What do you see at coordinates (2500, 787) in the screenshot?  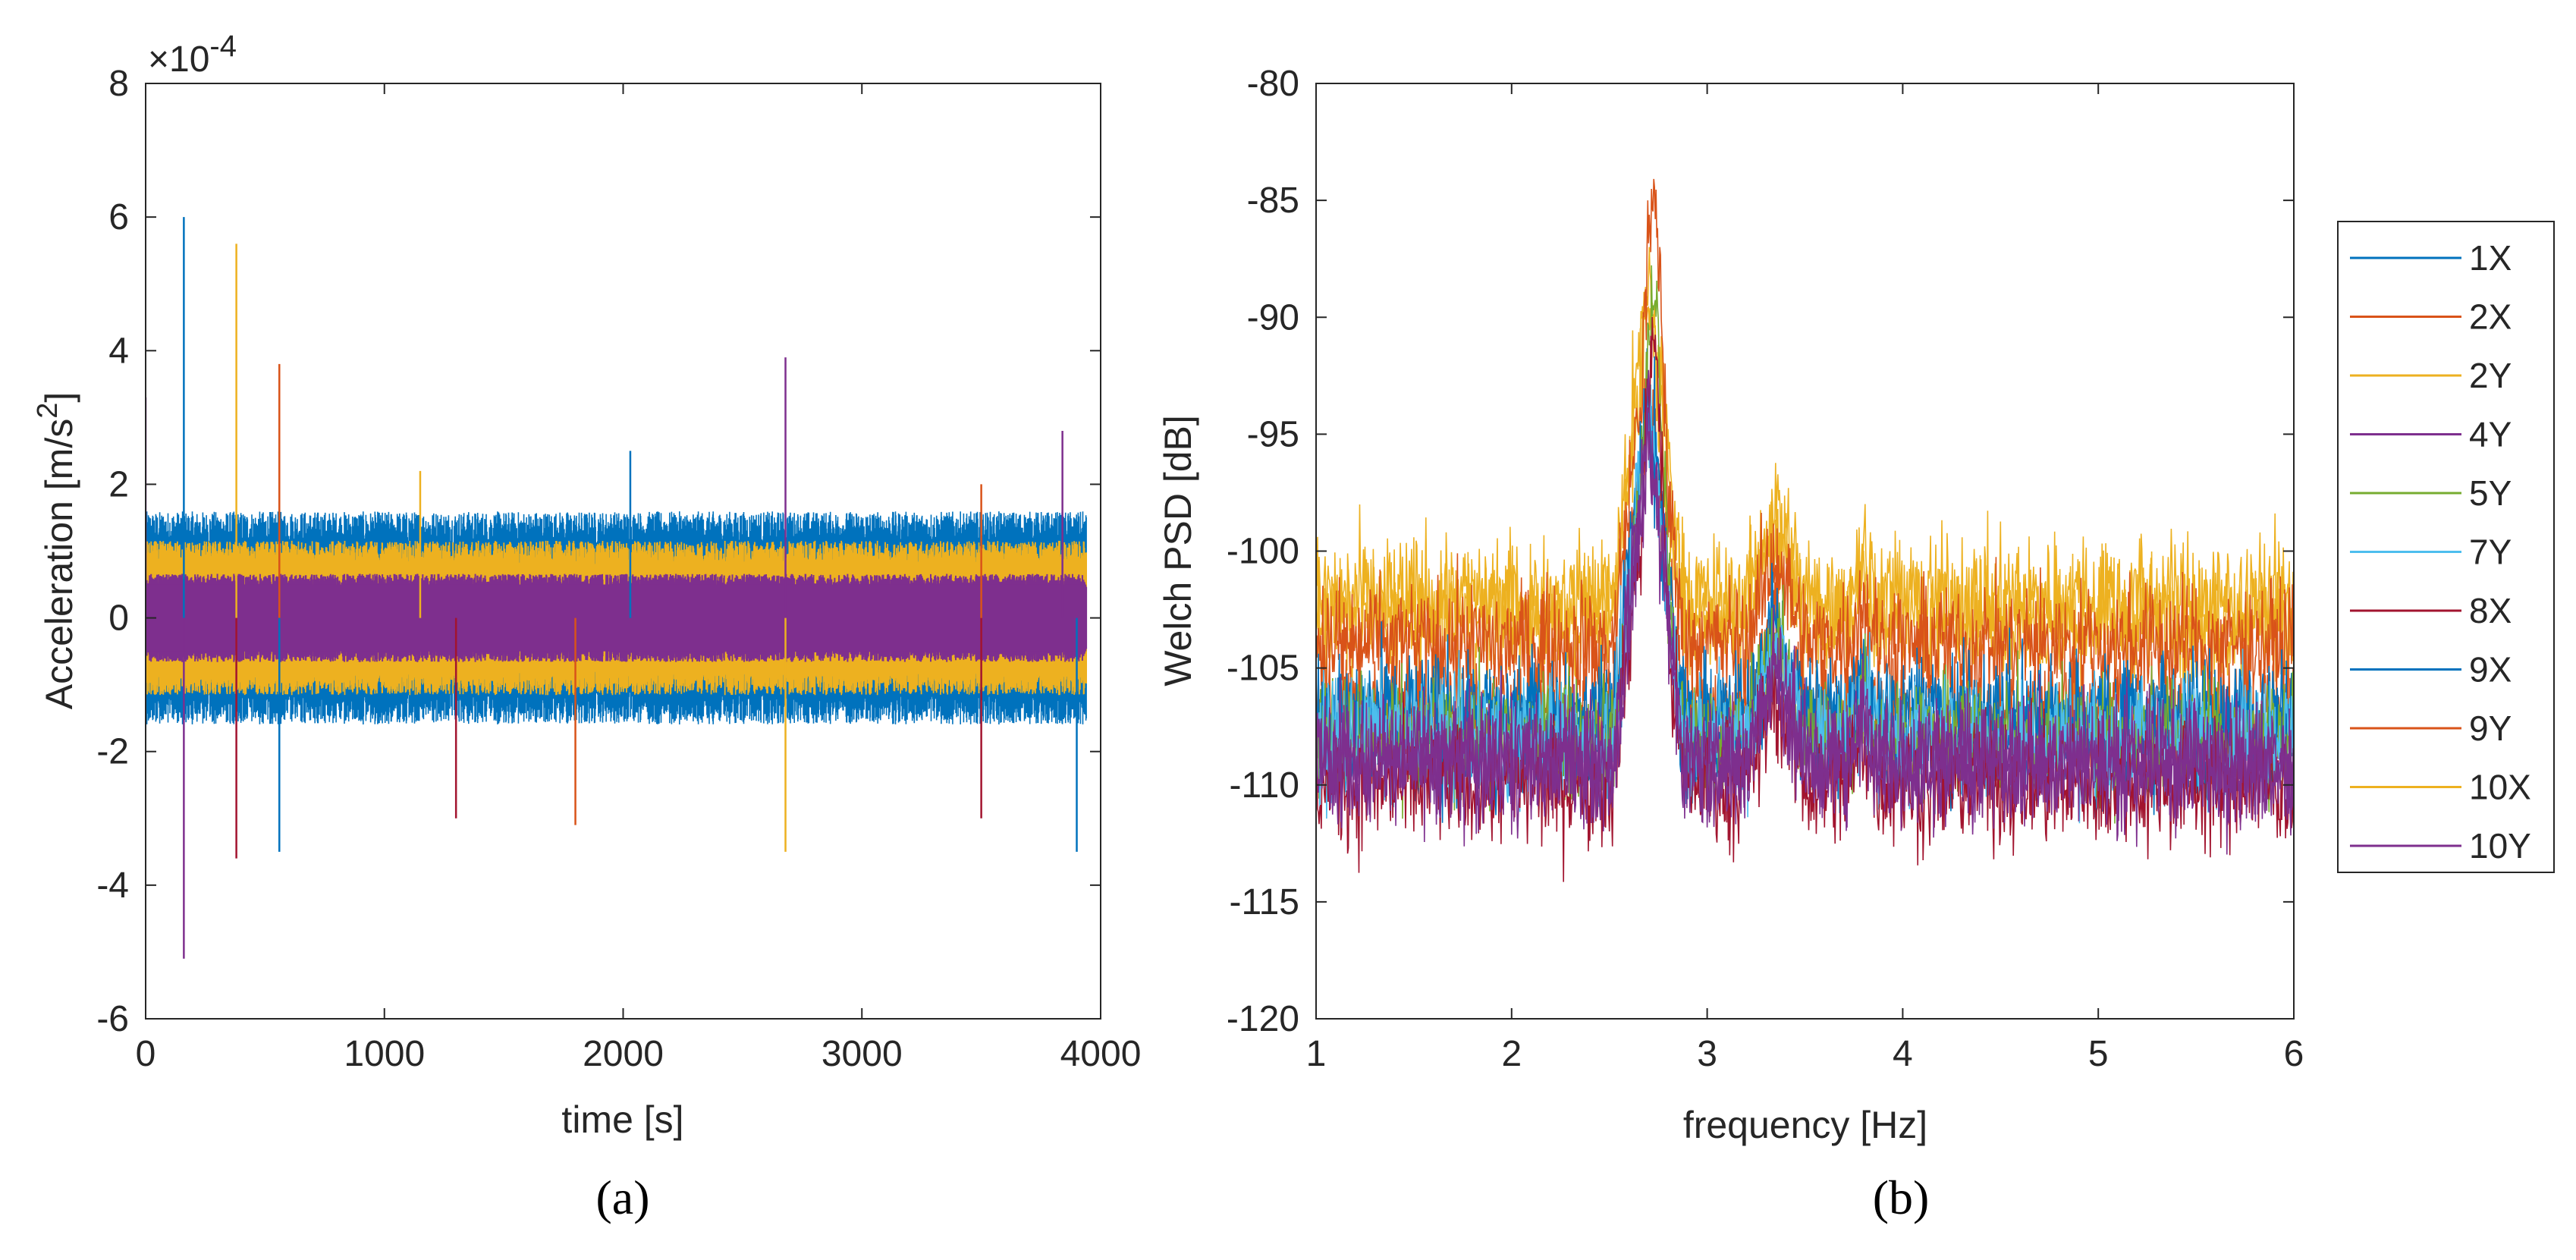 I see `legend-label: 10X` at bounding box center [2500, 787].